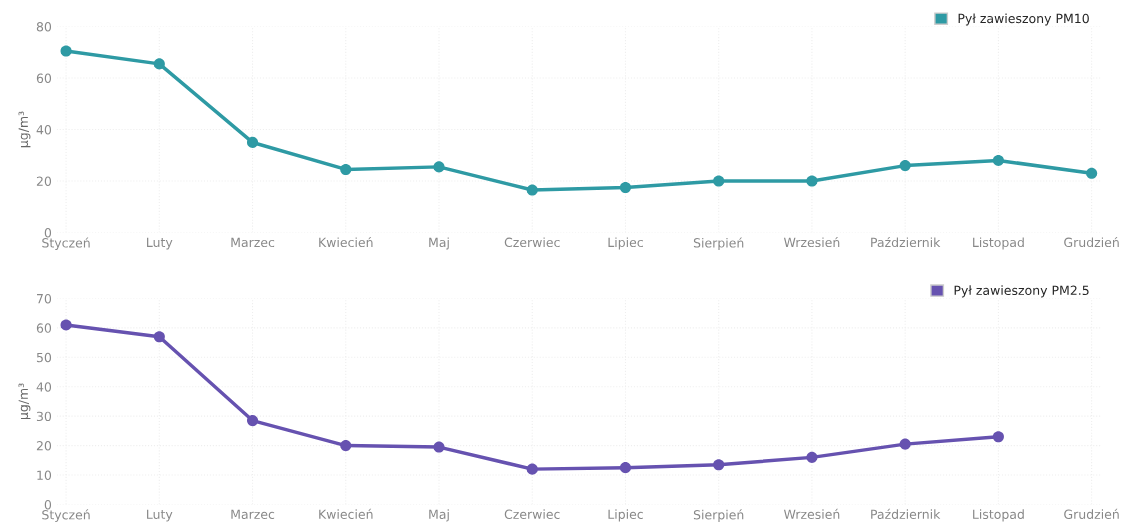 The image size is (1135, 531). Describe the element at coordinates (1021, 291) in the screenshot. I see `legend-label: Pył zawieszony PM2.5` at that location.